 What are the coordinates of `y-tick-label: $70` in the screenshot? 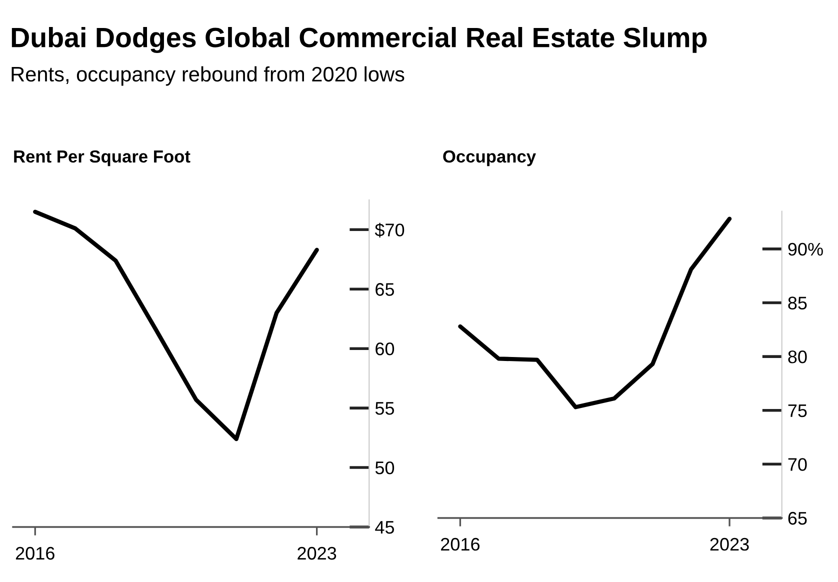 It's located at (389, 230).